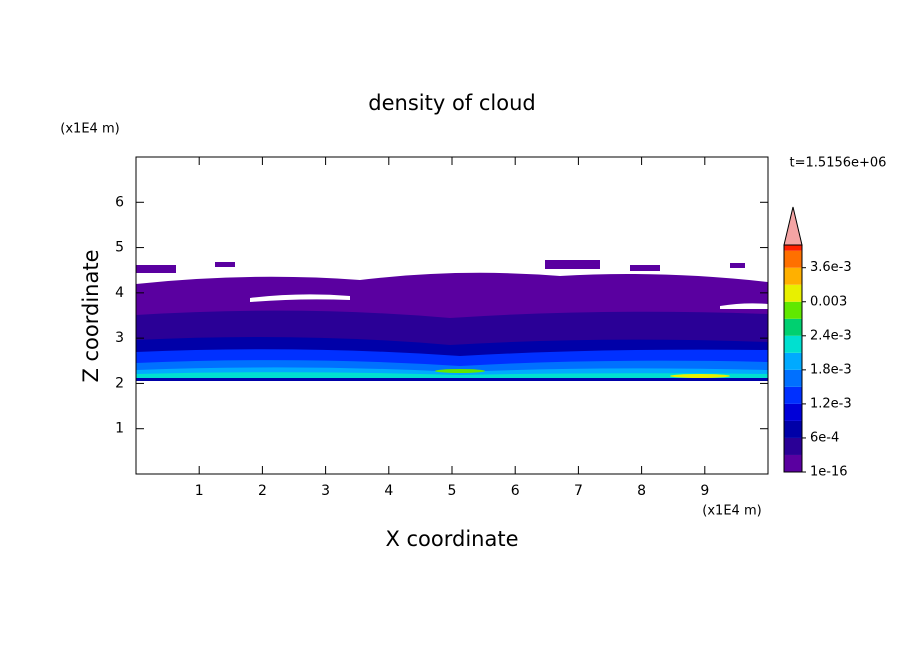 The image size is (904, 654). I want to click on x-axis-label: X coordinate, so click(451, 539).